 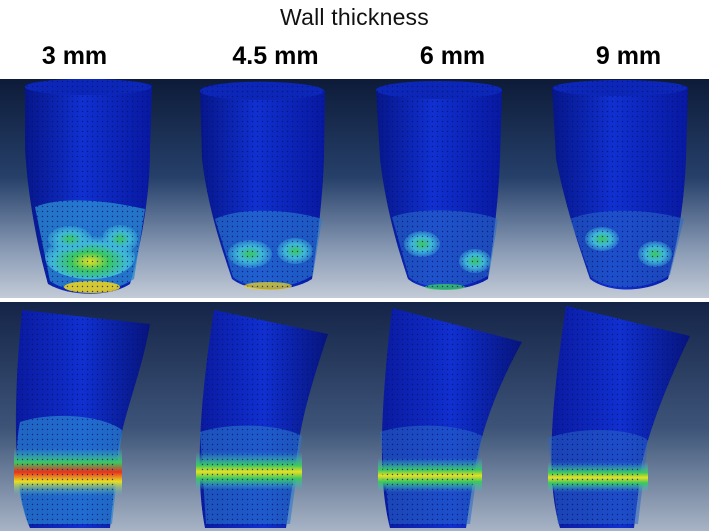 What do you see at coordinates (275, 56) in the screenshot?
I see `column-label-4-5mm: 4.5 mm` at bounding box center [275, 56].